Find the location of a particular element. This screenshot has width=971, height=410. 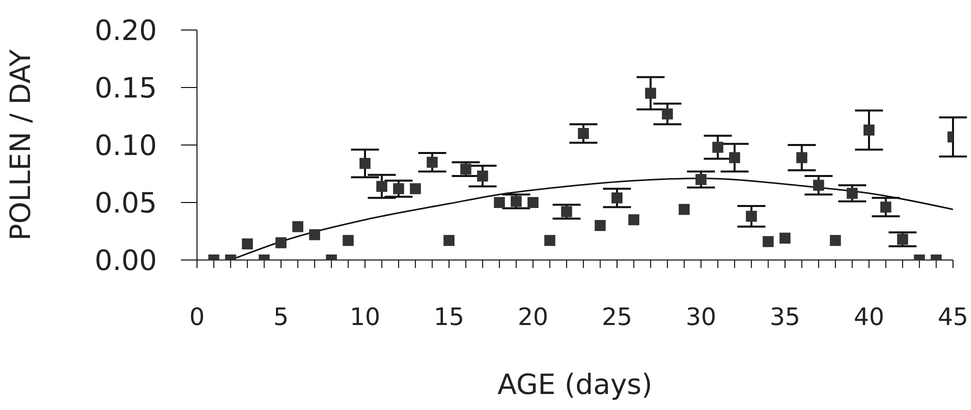

y-tick-label: 0.10 is located at coordinates (125, 145).